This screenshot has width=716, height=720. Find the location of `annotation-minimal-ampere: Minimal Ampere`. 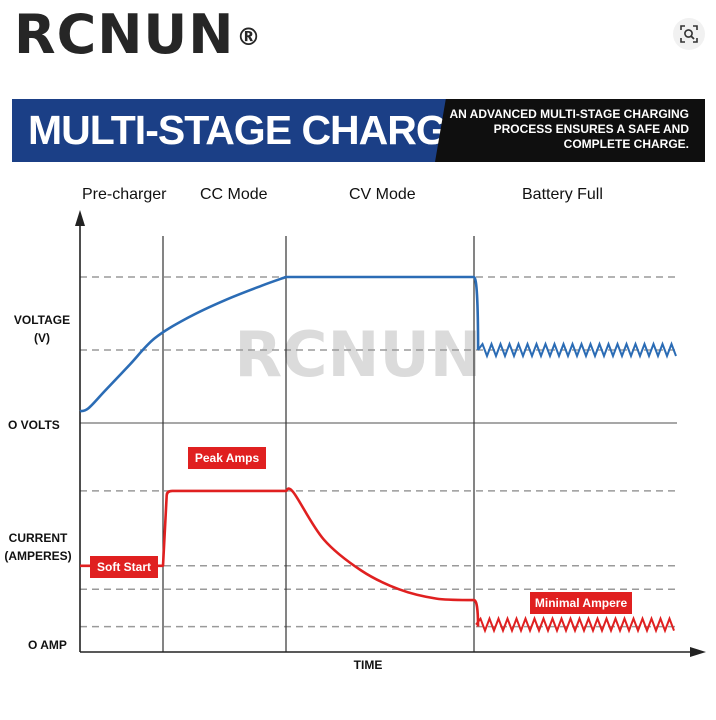

annotation-minimal-ampere: Minimal Ampere is located at coordinates (581, 603).